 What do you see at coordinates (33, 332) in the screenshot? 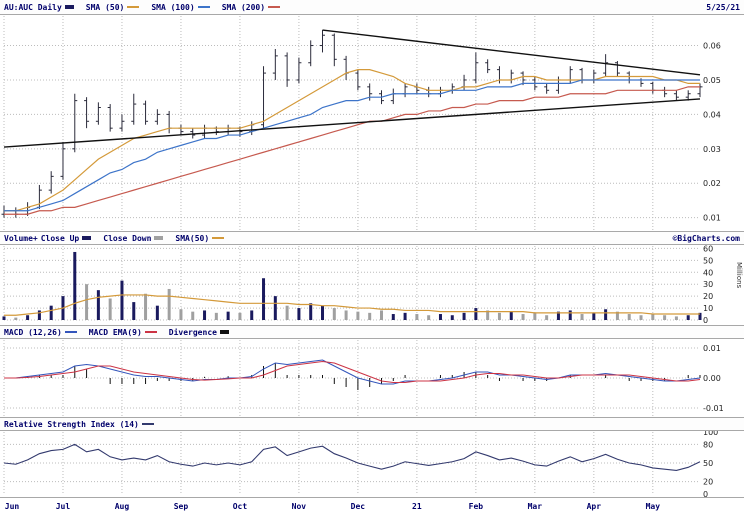
I see `macd-title: MACD (12,26)` at bounding box center [33, 332].